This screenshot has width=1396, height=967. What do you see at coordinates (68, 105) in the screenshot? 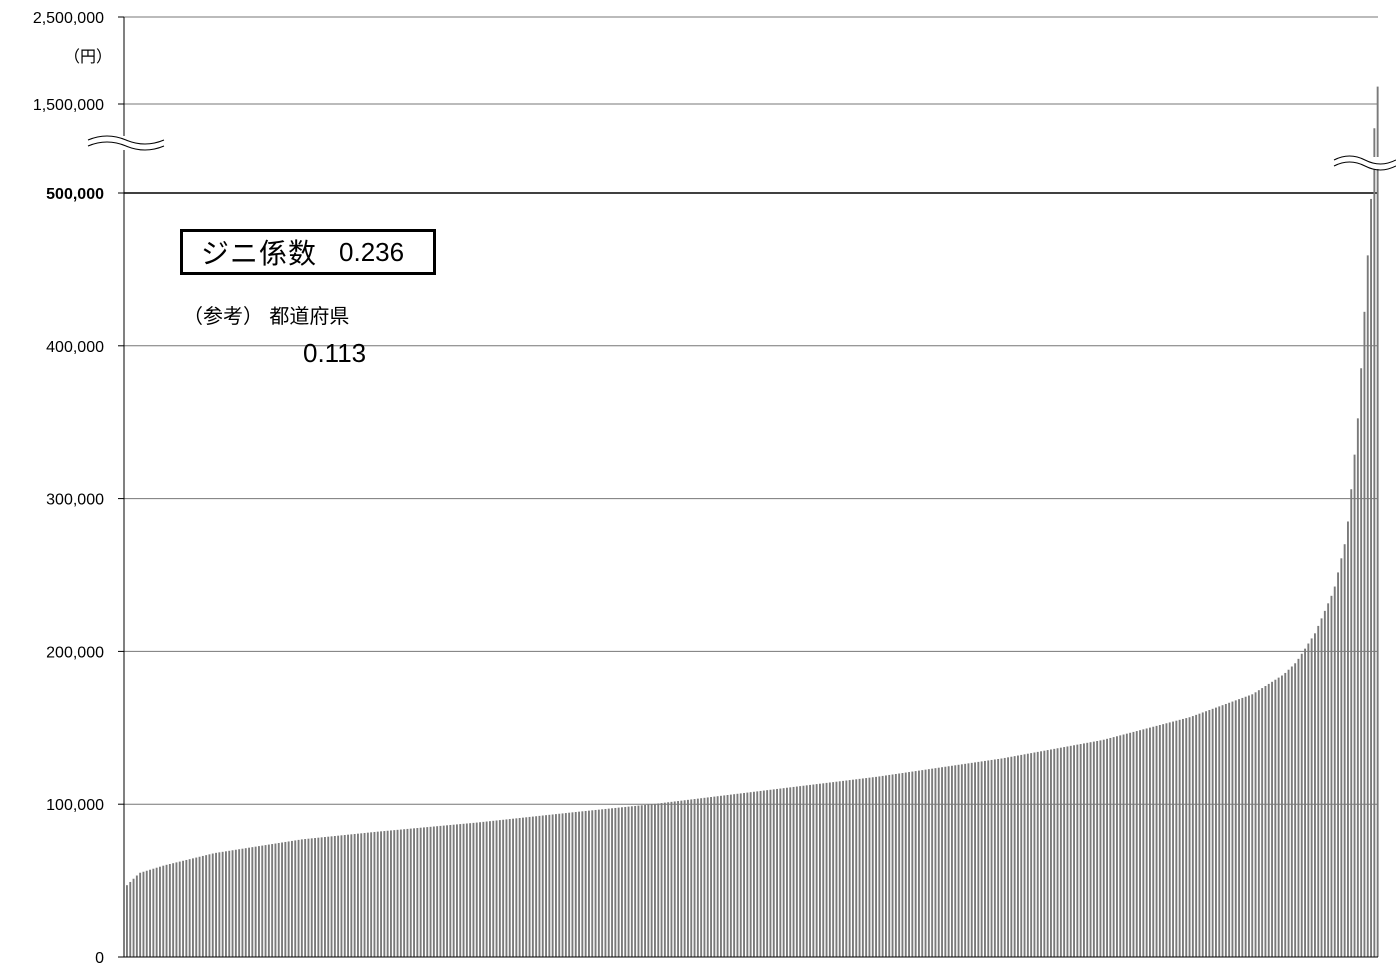
I see `y-tick-label: 1,500,000` at bounding box center [68, 105].